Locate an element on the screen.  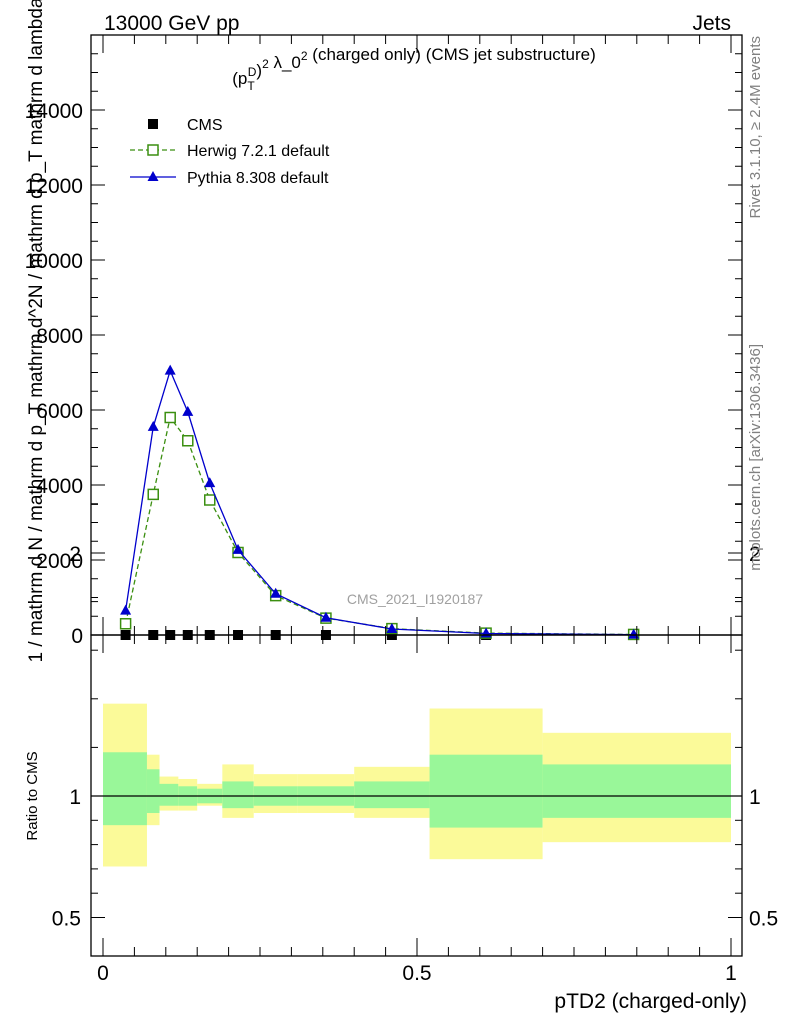
watermark: CMS_2021_I1920187 is located at coordinates (415, 599).